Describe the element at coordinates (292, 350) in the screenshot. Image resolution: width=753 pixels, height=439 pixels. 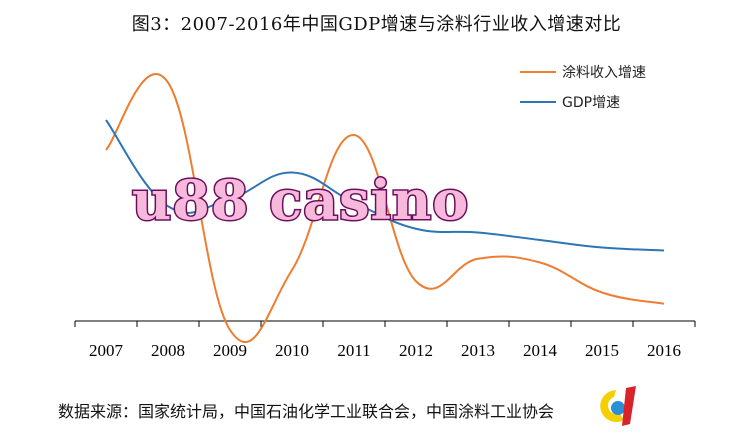
I see `x-tick-label: 2010` at that location.